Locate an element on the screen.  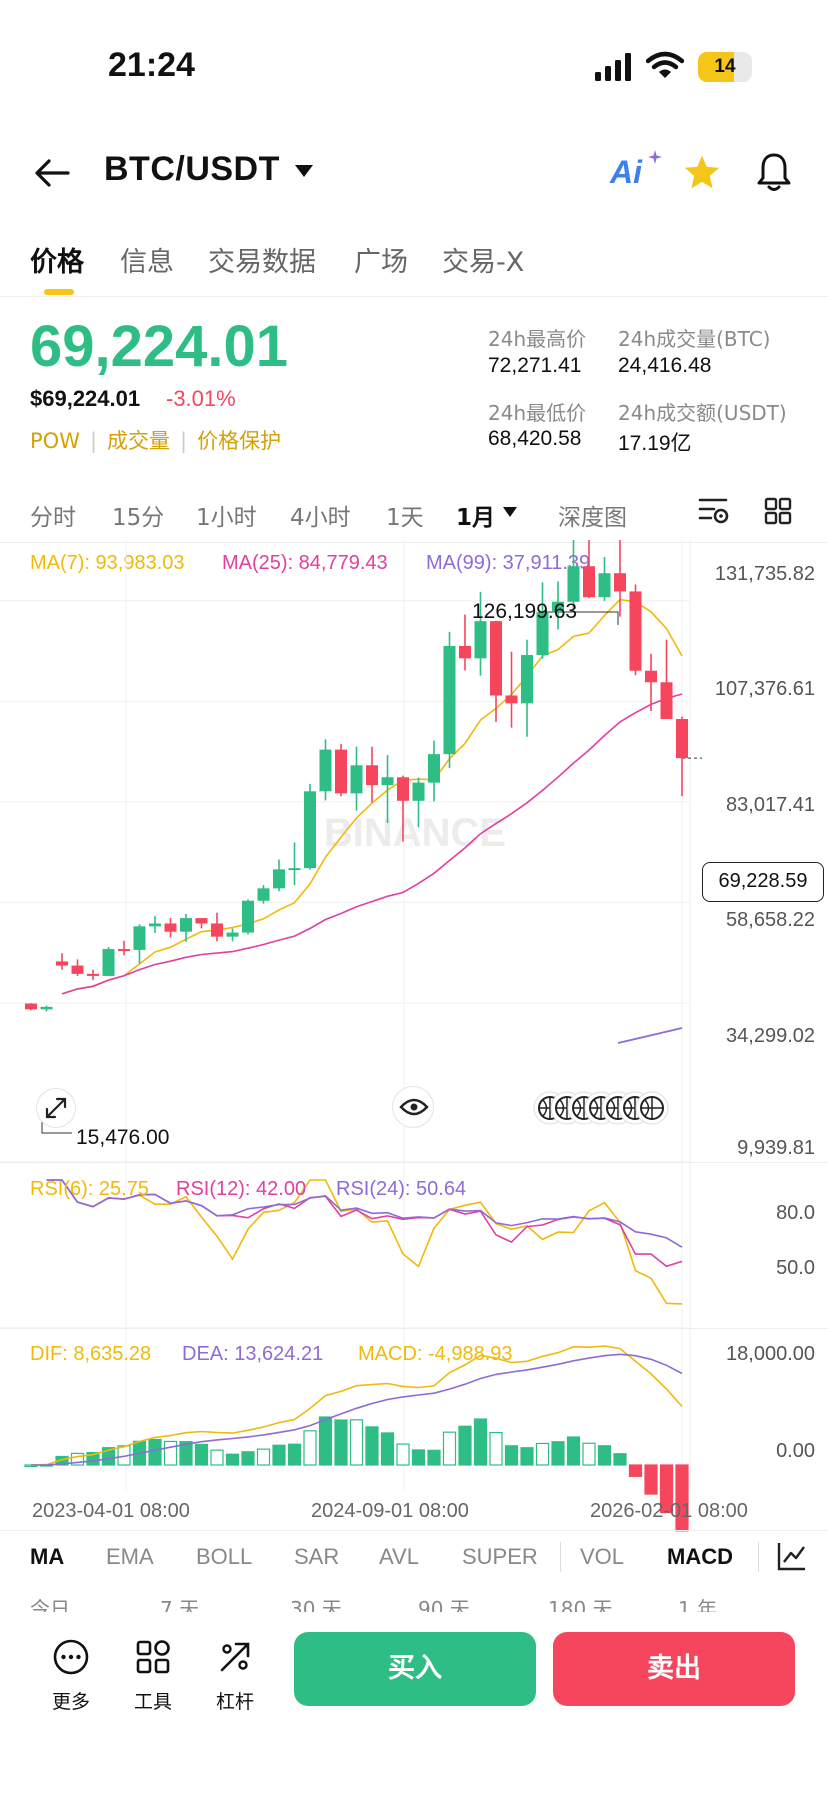
indicator-super: SUPER is located at coordinates (500, 1556).